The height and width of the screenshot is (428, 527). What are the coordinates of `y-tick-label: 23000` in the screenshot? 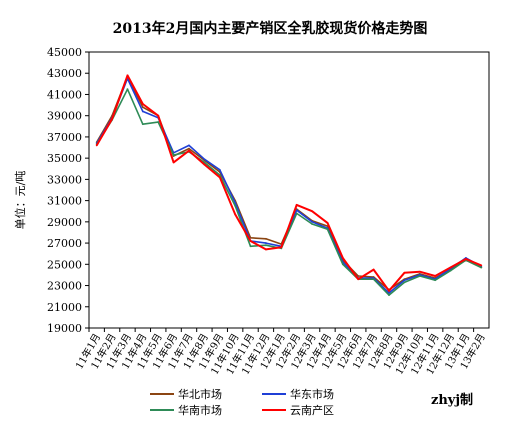 It's located at (64, 286).